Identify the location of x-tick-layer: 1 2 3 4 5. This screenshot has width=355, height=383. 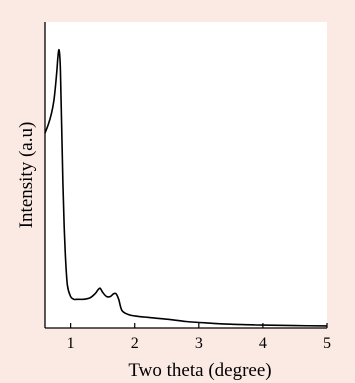
(199, 337).